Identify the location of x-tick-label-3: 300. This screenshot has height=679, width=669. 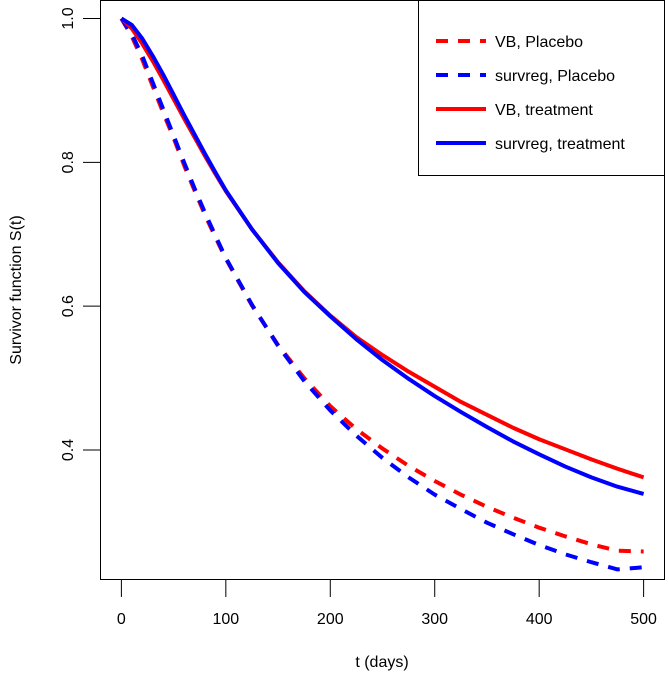
(434, 619).